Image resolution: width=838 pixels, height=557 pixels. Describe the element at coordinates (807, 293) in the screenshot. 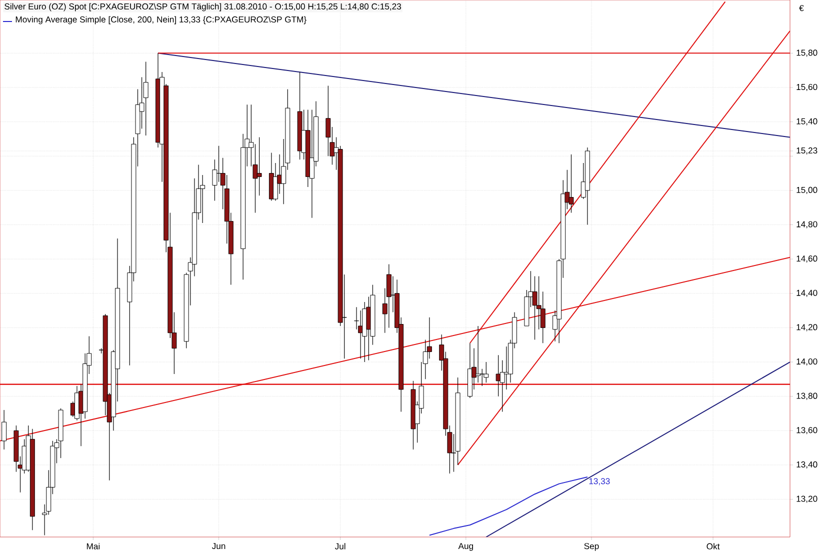

I see `y-tick-label: 14,40` at that location.